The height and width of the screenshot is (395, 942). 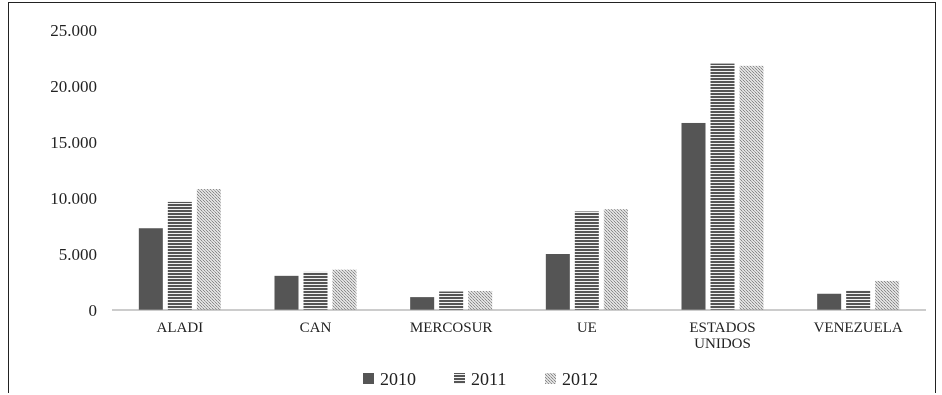 I want to click on y-tick-label: 25.000, so click(x=73, y=30).